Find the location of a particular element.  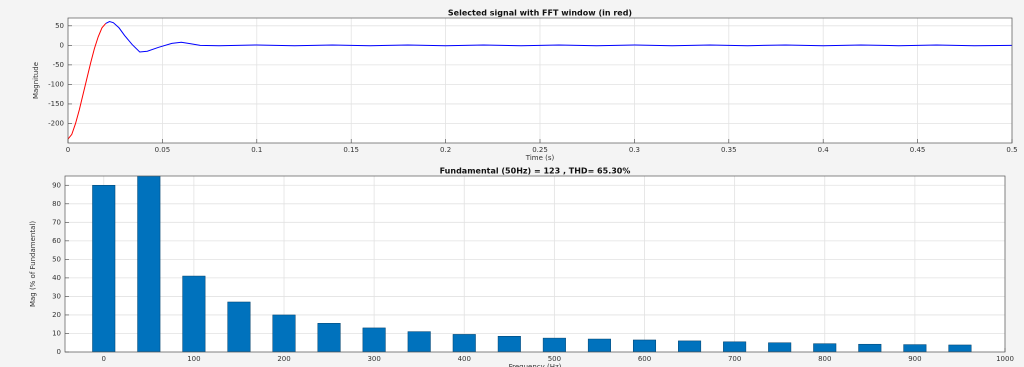

chart-title: Selected signal with FFT window (in red) is located at coordinates (540, 13).